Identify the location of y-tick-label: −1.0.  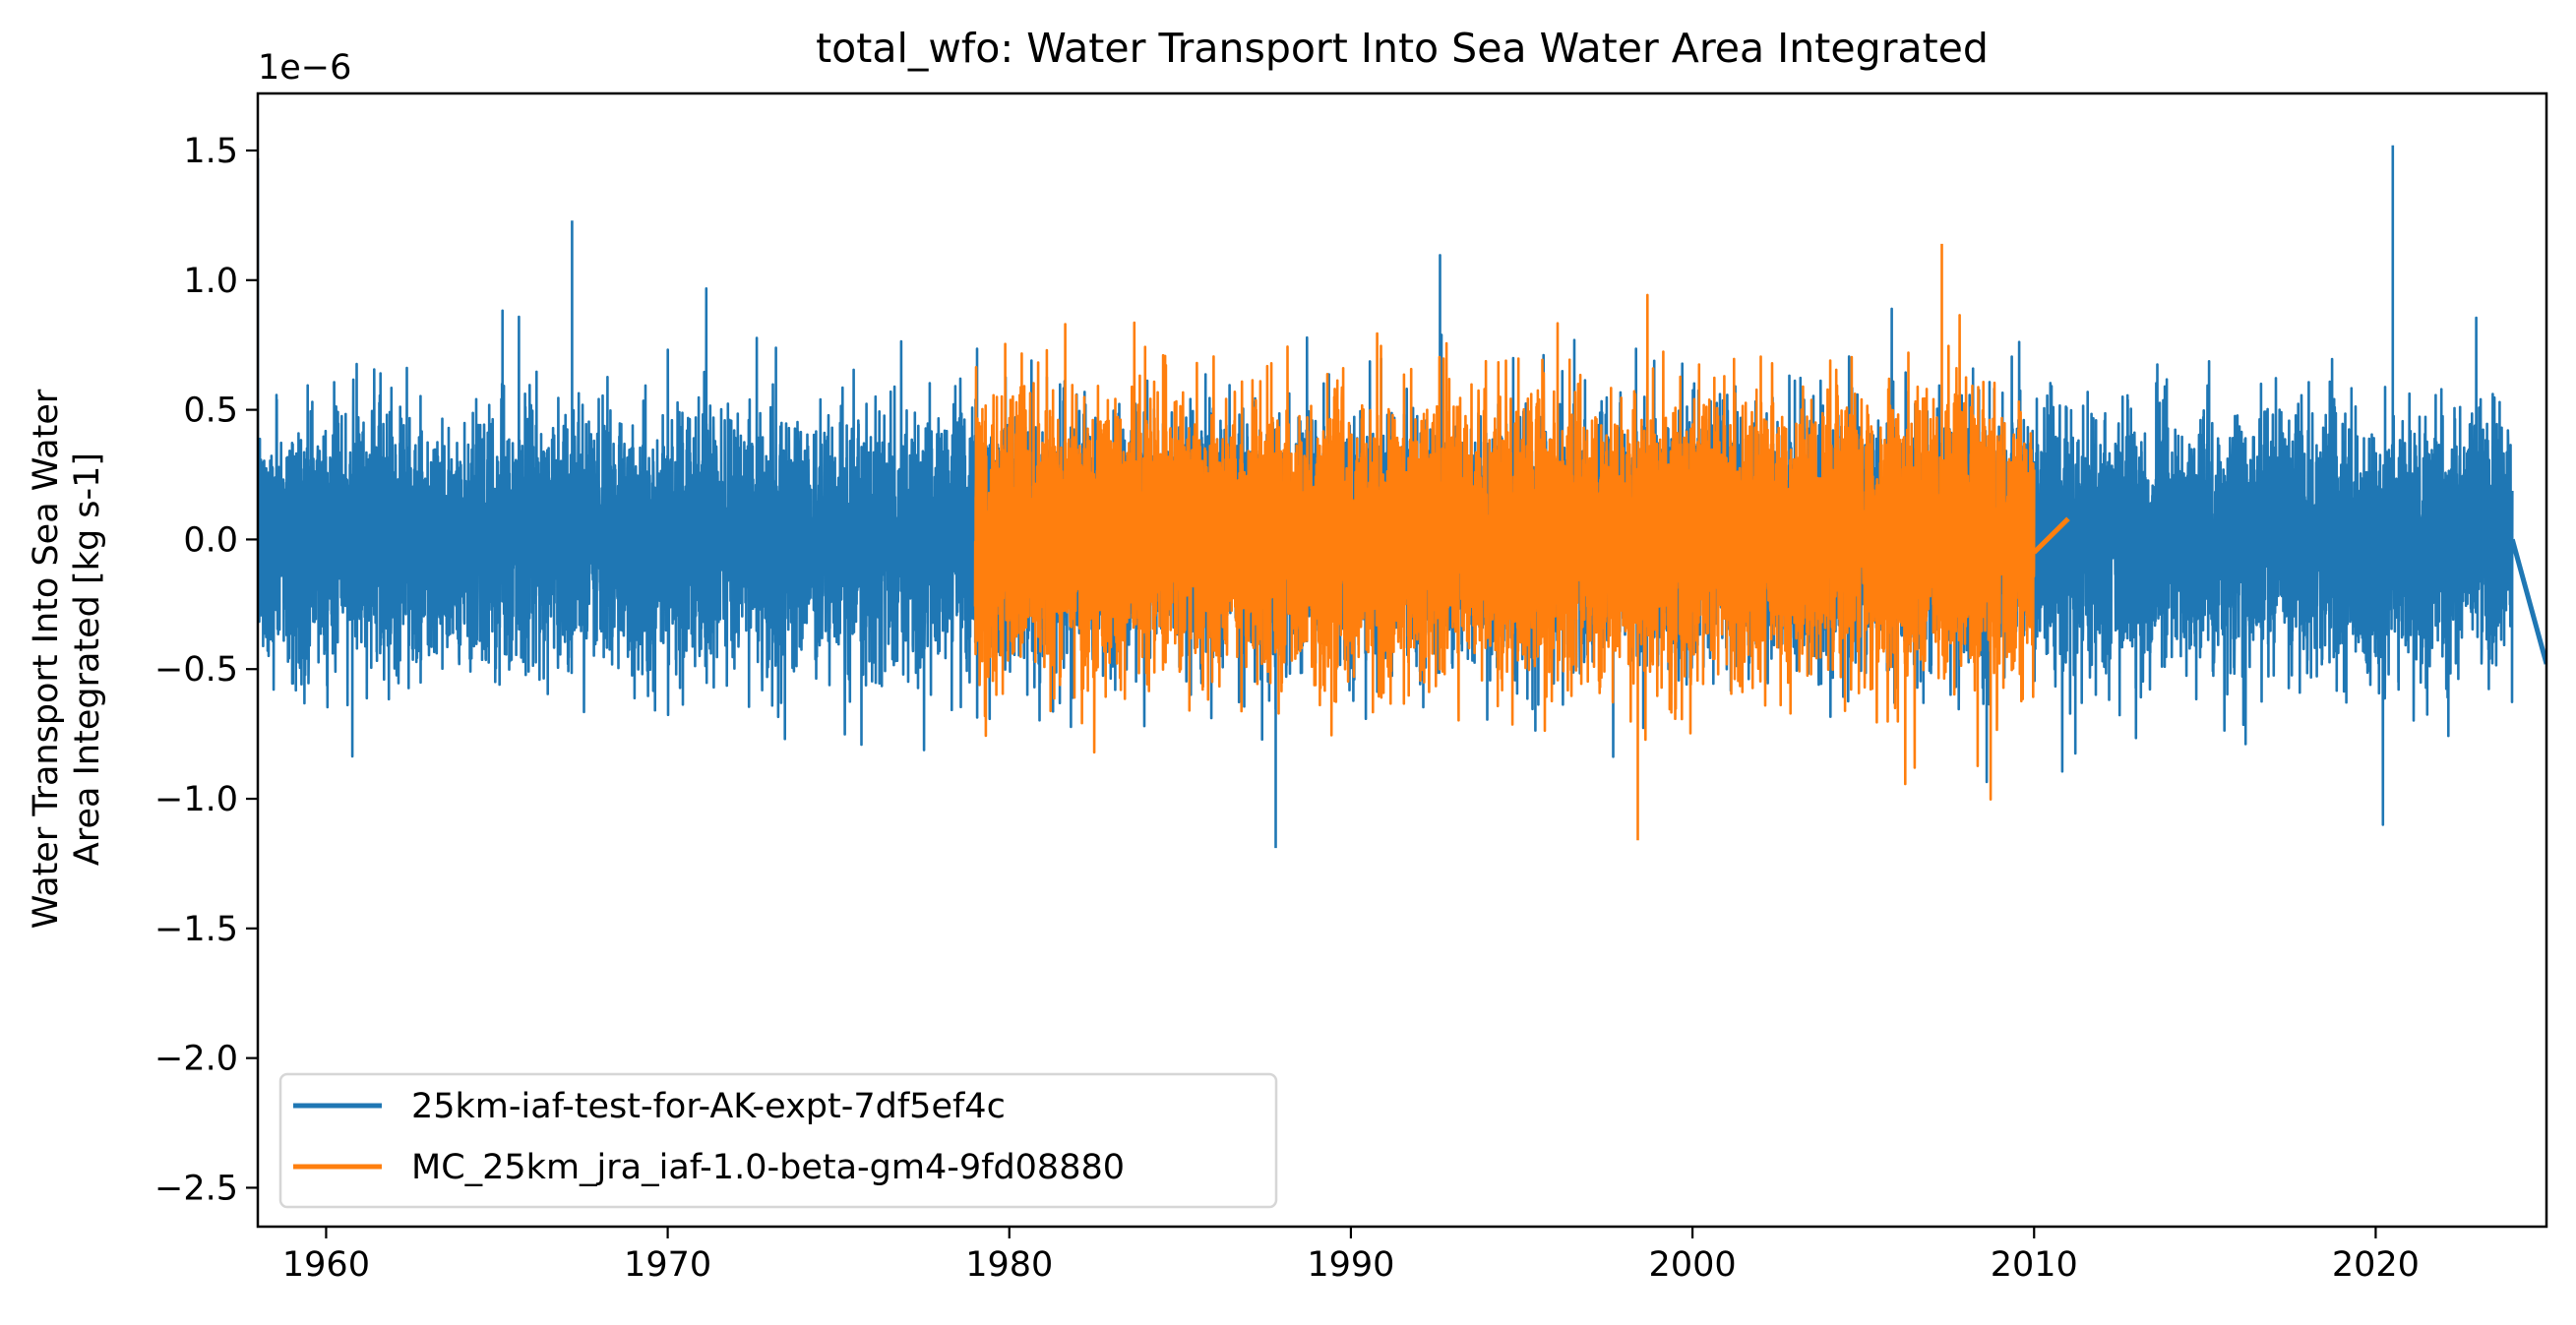
(196, 799).